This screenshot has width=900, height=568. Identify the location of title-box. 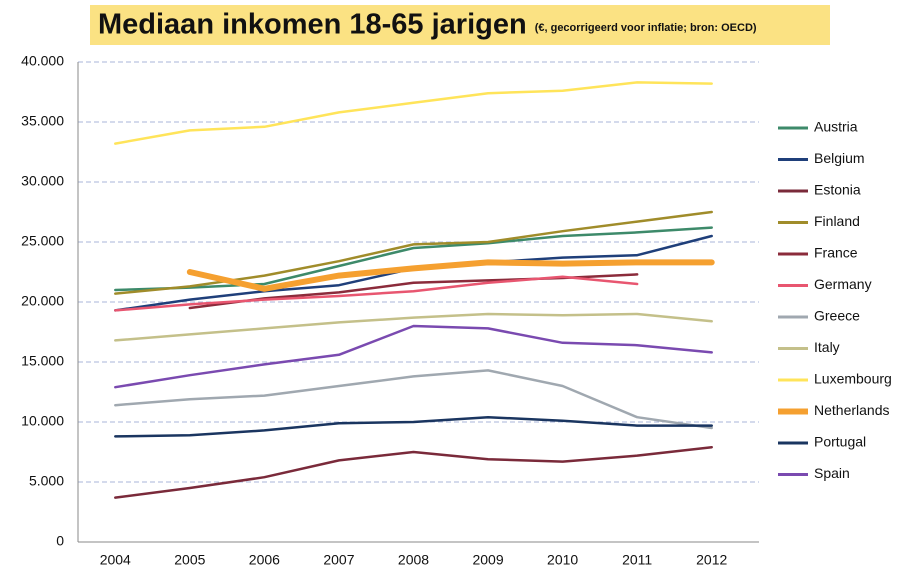
(460, 25).